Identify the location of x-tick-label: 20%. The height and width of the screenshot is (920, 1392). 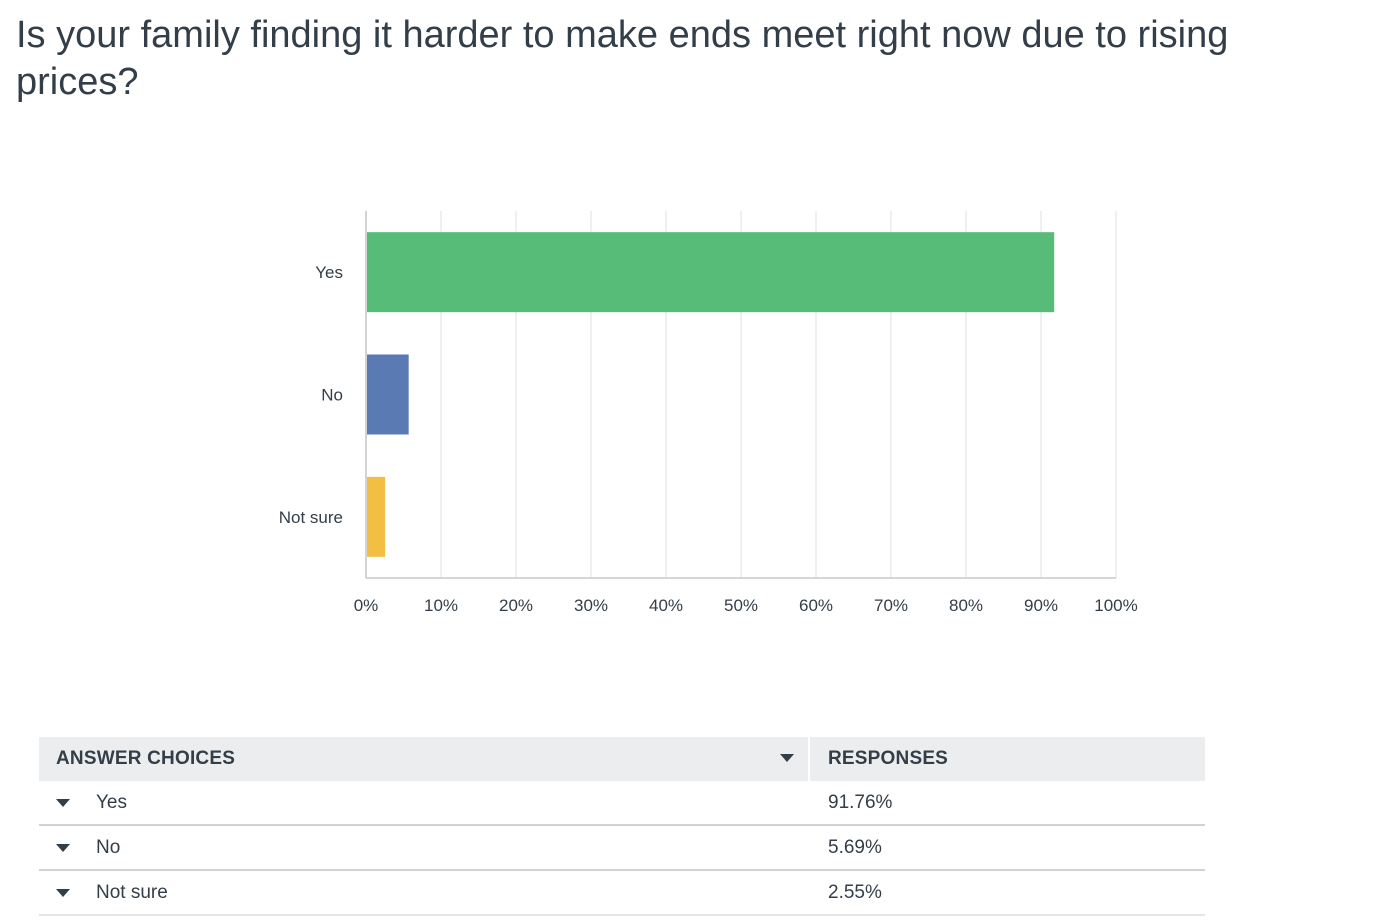
(516, 605).